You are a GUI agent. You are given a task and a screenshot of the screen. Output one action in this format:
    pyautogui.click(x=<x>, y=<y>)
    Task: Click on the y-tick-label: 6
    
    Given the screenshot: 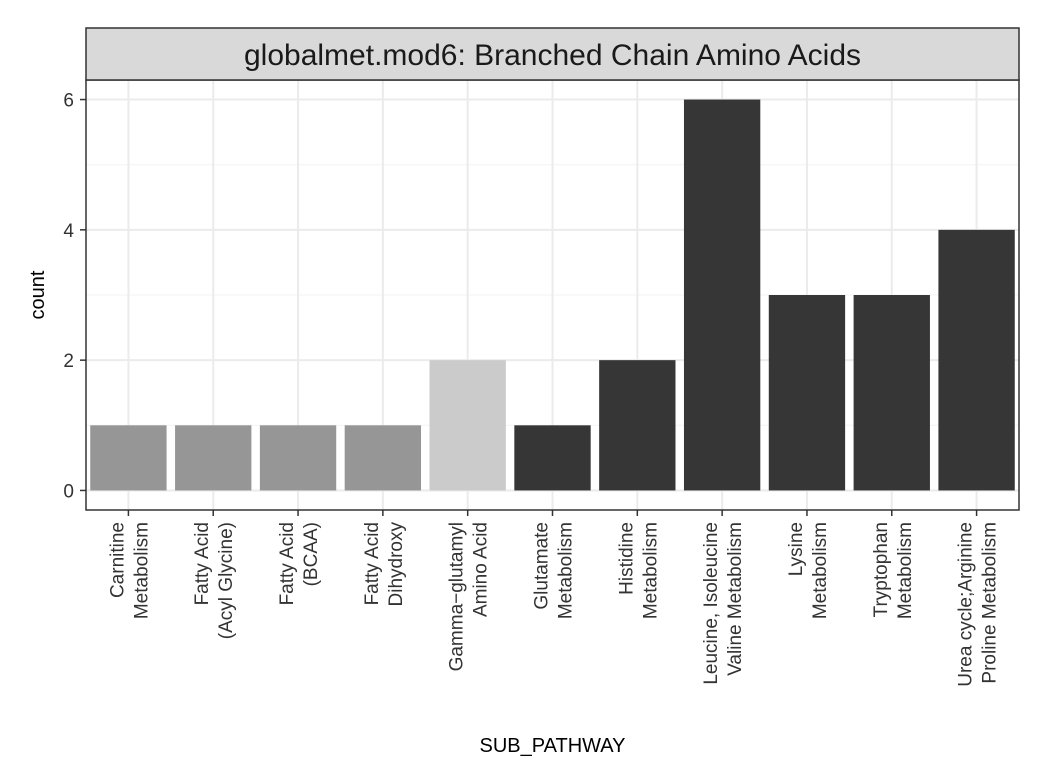 What is the action you would take?
    pyautogui.click(x=68, y=101)
    